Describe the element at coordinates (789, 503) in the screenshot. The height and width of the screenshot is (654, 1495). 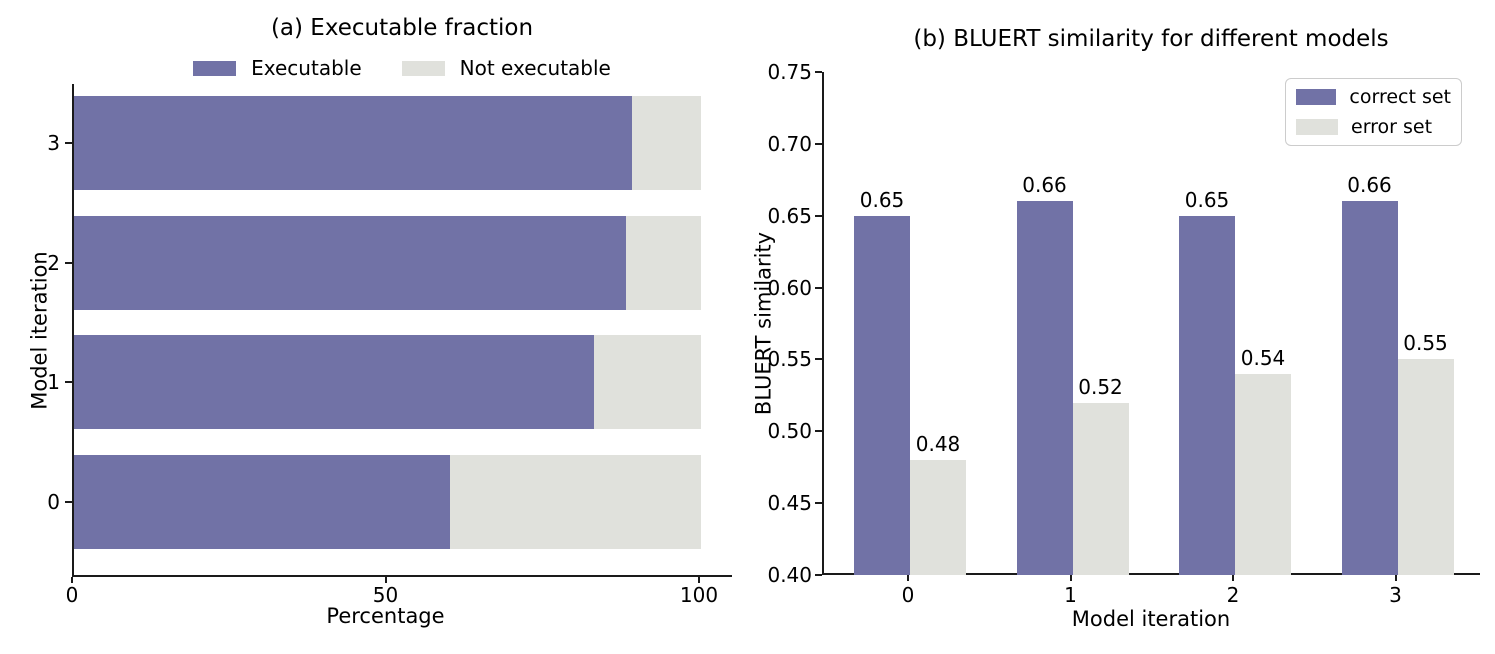
I see `panel-b-y-tick-label: 0.45` at that location.